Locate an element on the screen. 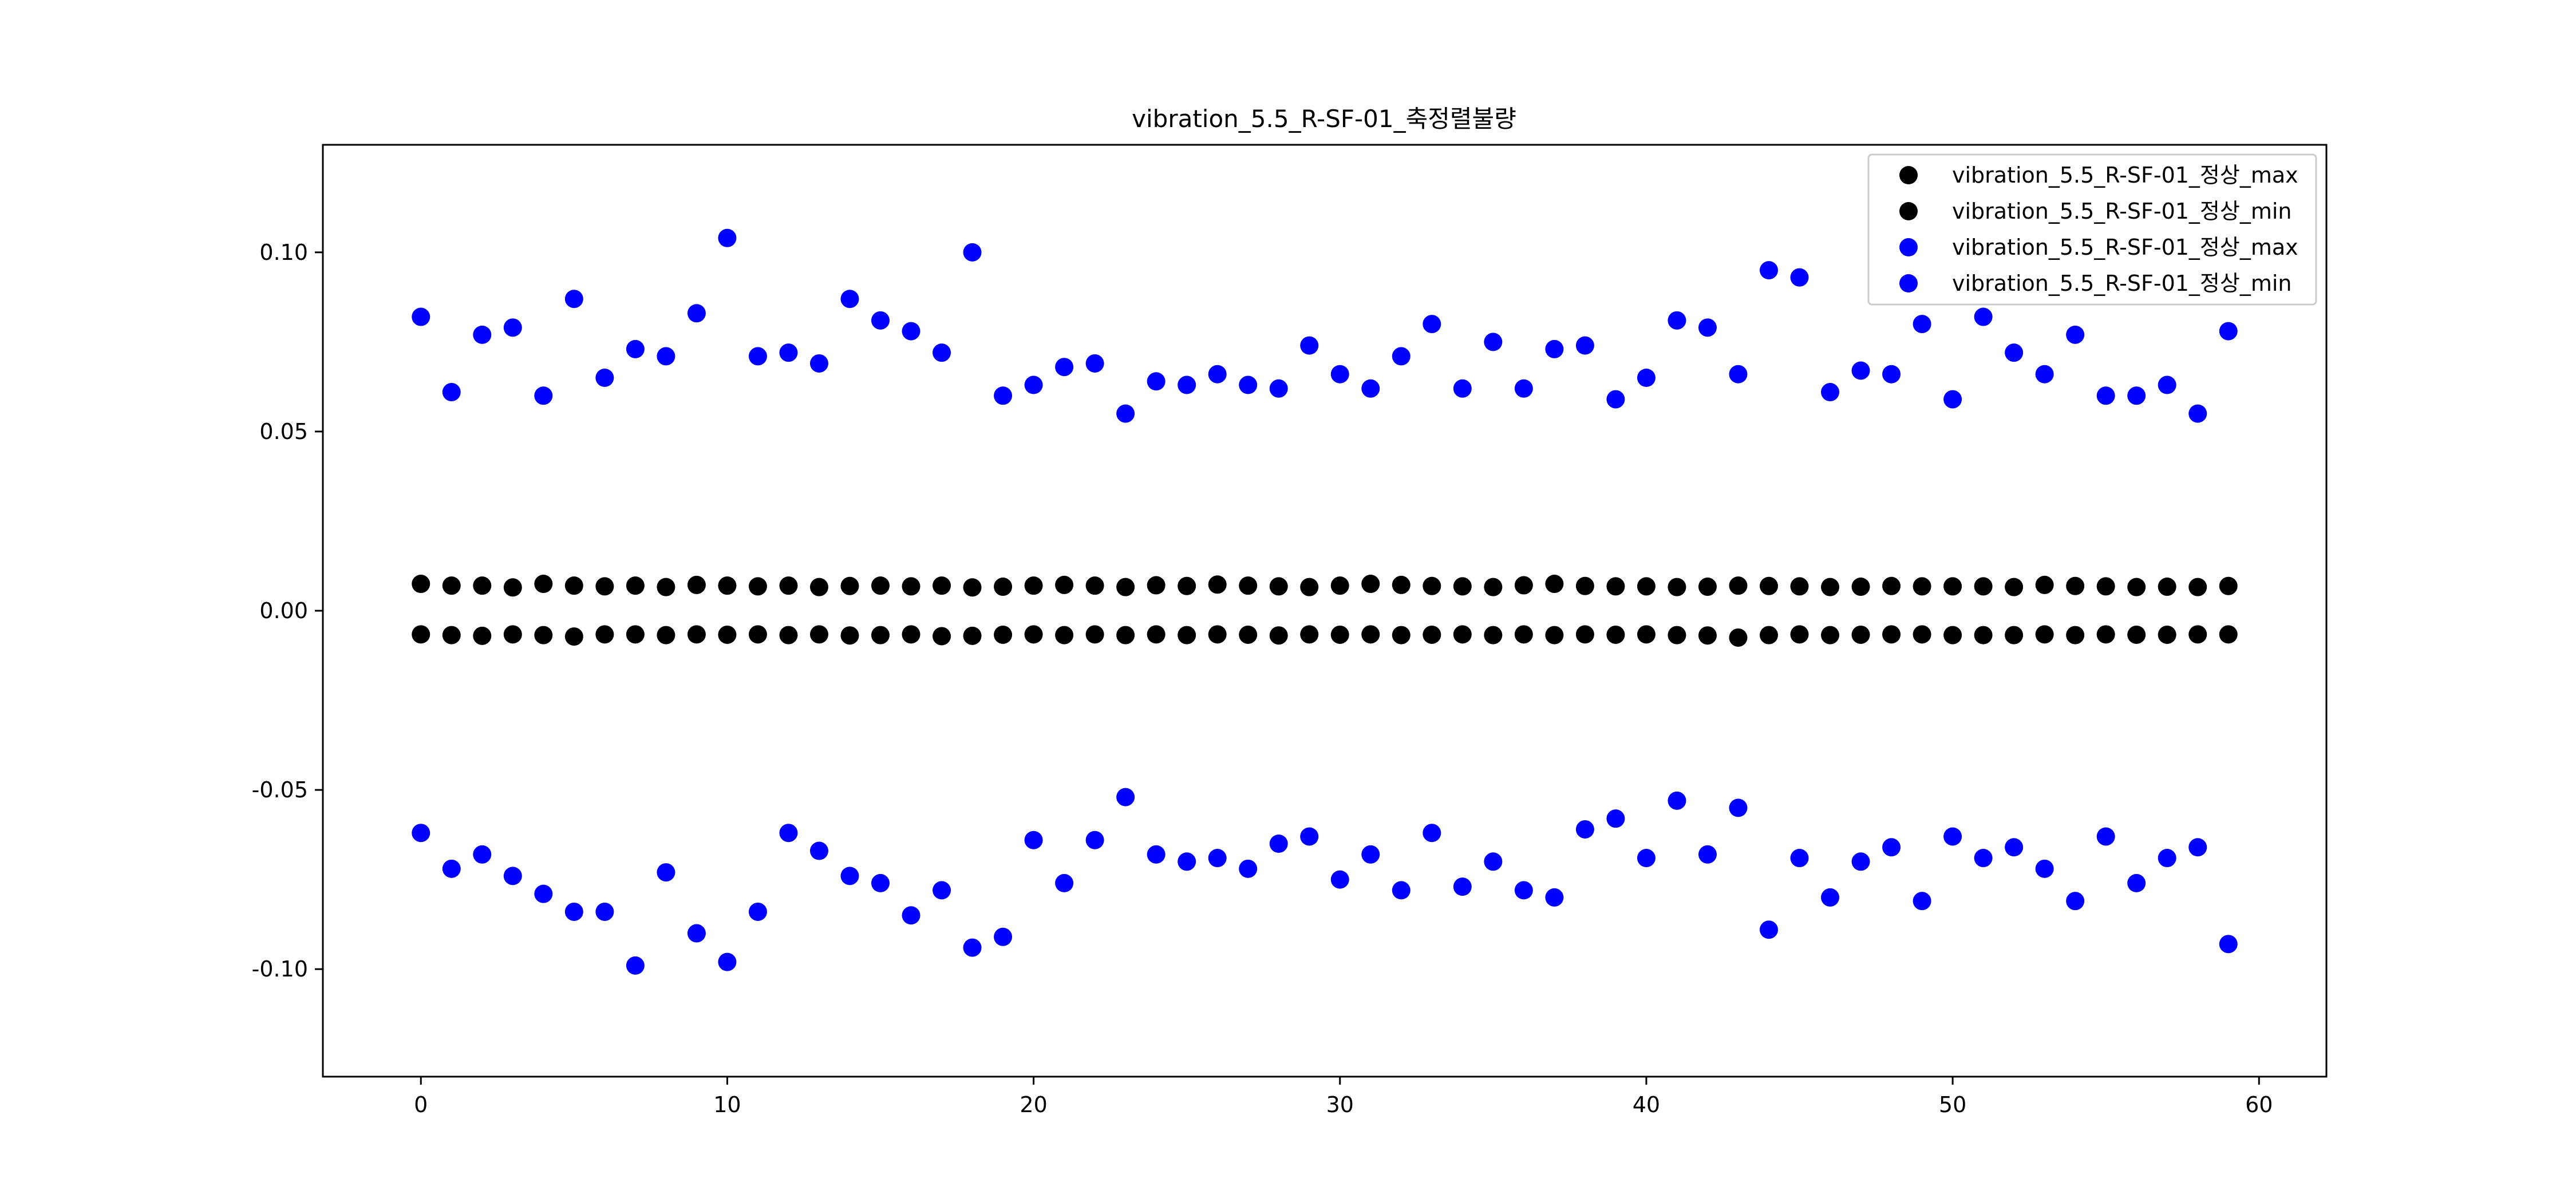  chart-title: vibration_5.5_R-SF-01_축정렬불량 is located at coordinates (1324, 119).